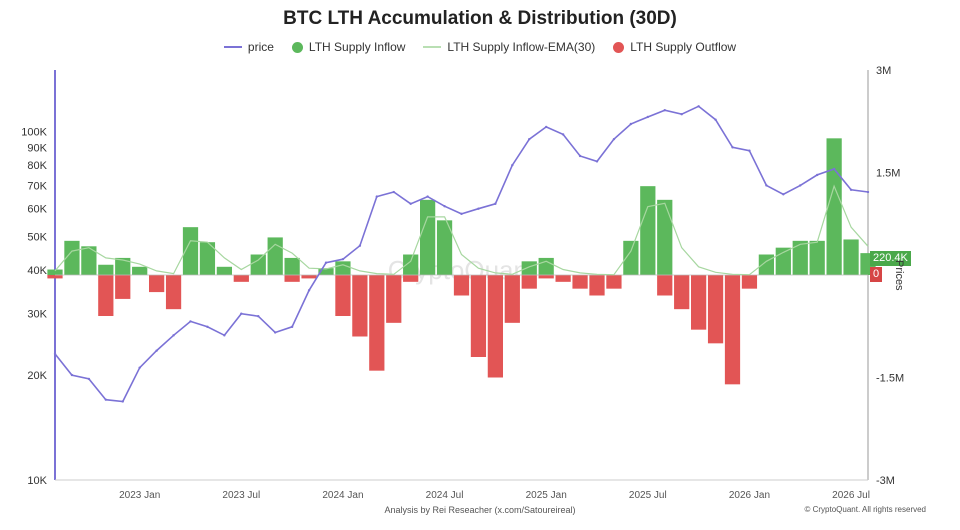 The width and height of the screenshot is (960, 530). What do you see at coordinates (139, 495) in the screenshot?
I see `x-axis-tick-label: 2023 Jan` at bounding box center [139, 495].